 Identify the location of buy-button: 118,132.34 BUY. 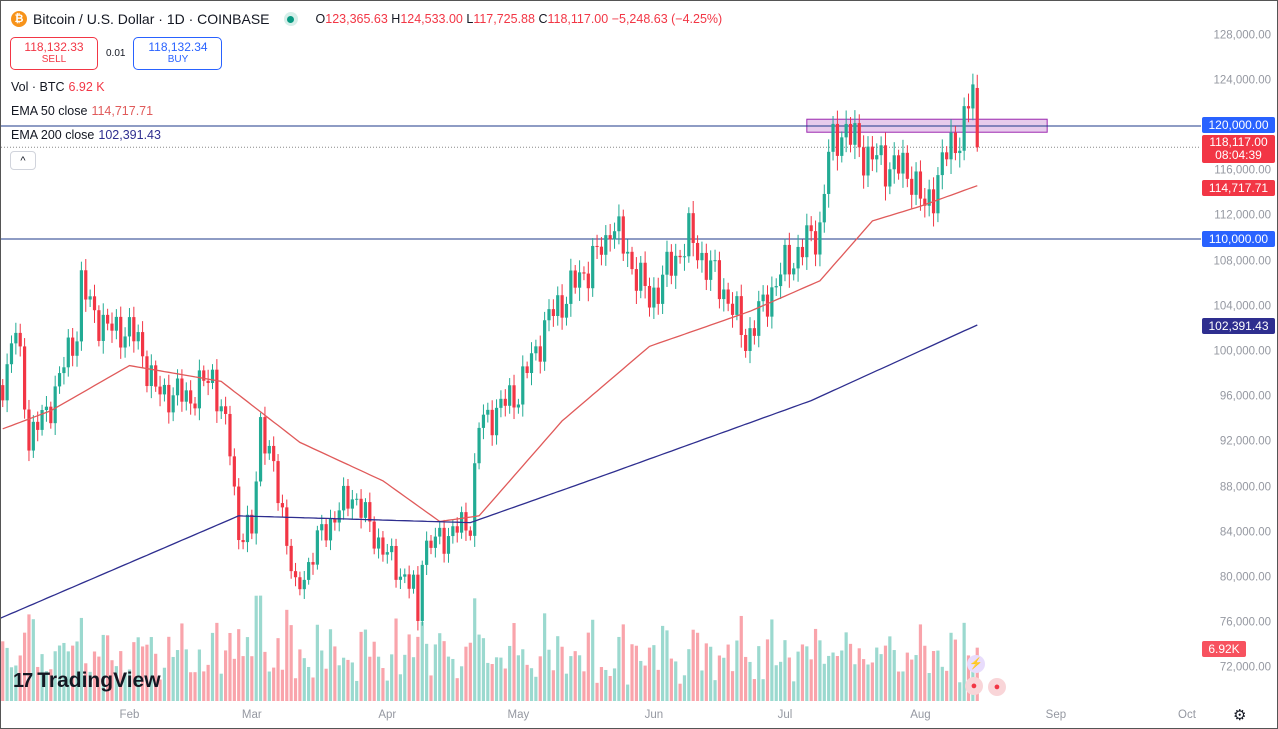
(178, 53).